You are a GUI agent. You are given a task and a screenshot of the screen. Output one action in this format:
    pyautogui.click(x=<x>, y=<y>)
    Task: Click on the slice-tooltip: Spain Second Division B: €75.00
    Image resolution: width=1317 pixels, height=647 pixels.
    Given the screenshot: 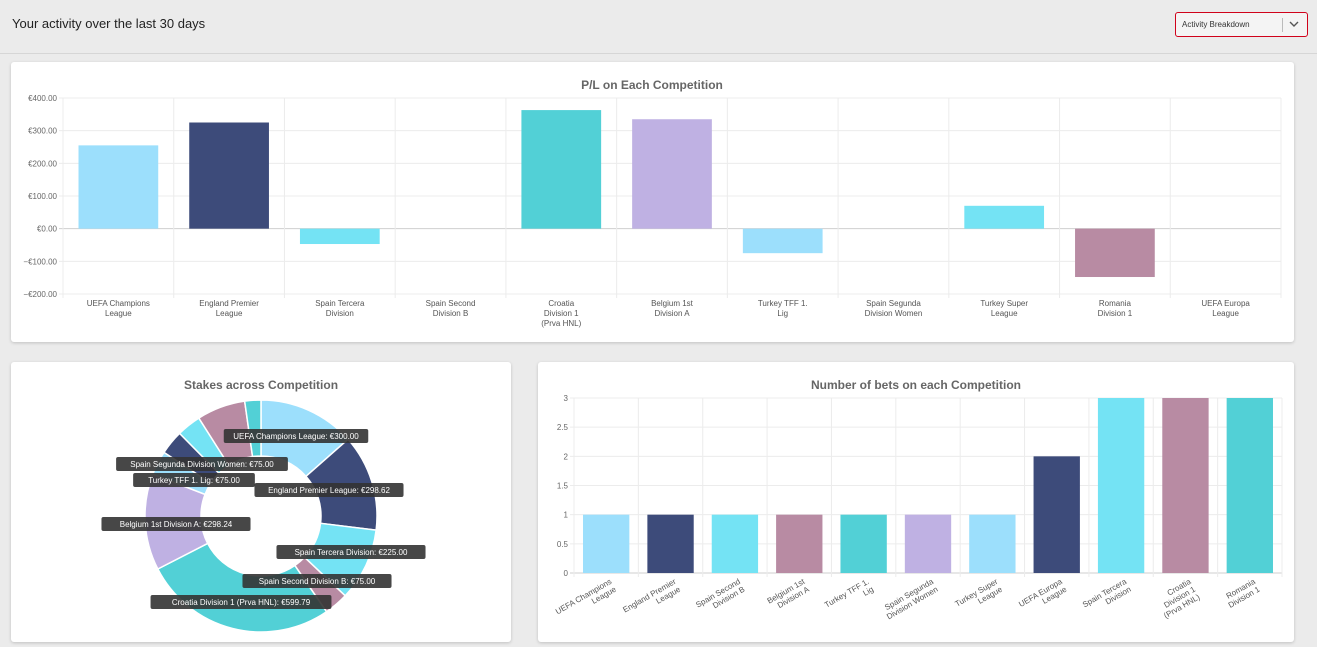 What is the action you would take?
    pyautogui.click(x=317, y=581)
    